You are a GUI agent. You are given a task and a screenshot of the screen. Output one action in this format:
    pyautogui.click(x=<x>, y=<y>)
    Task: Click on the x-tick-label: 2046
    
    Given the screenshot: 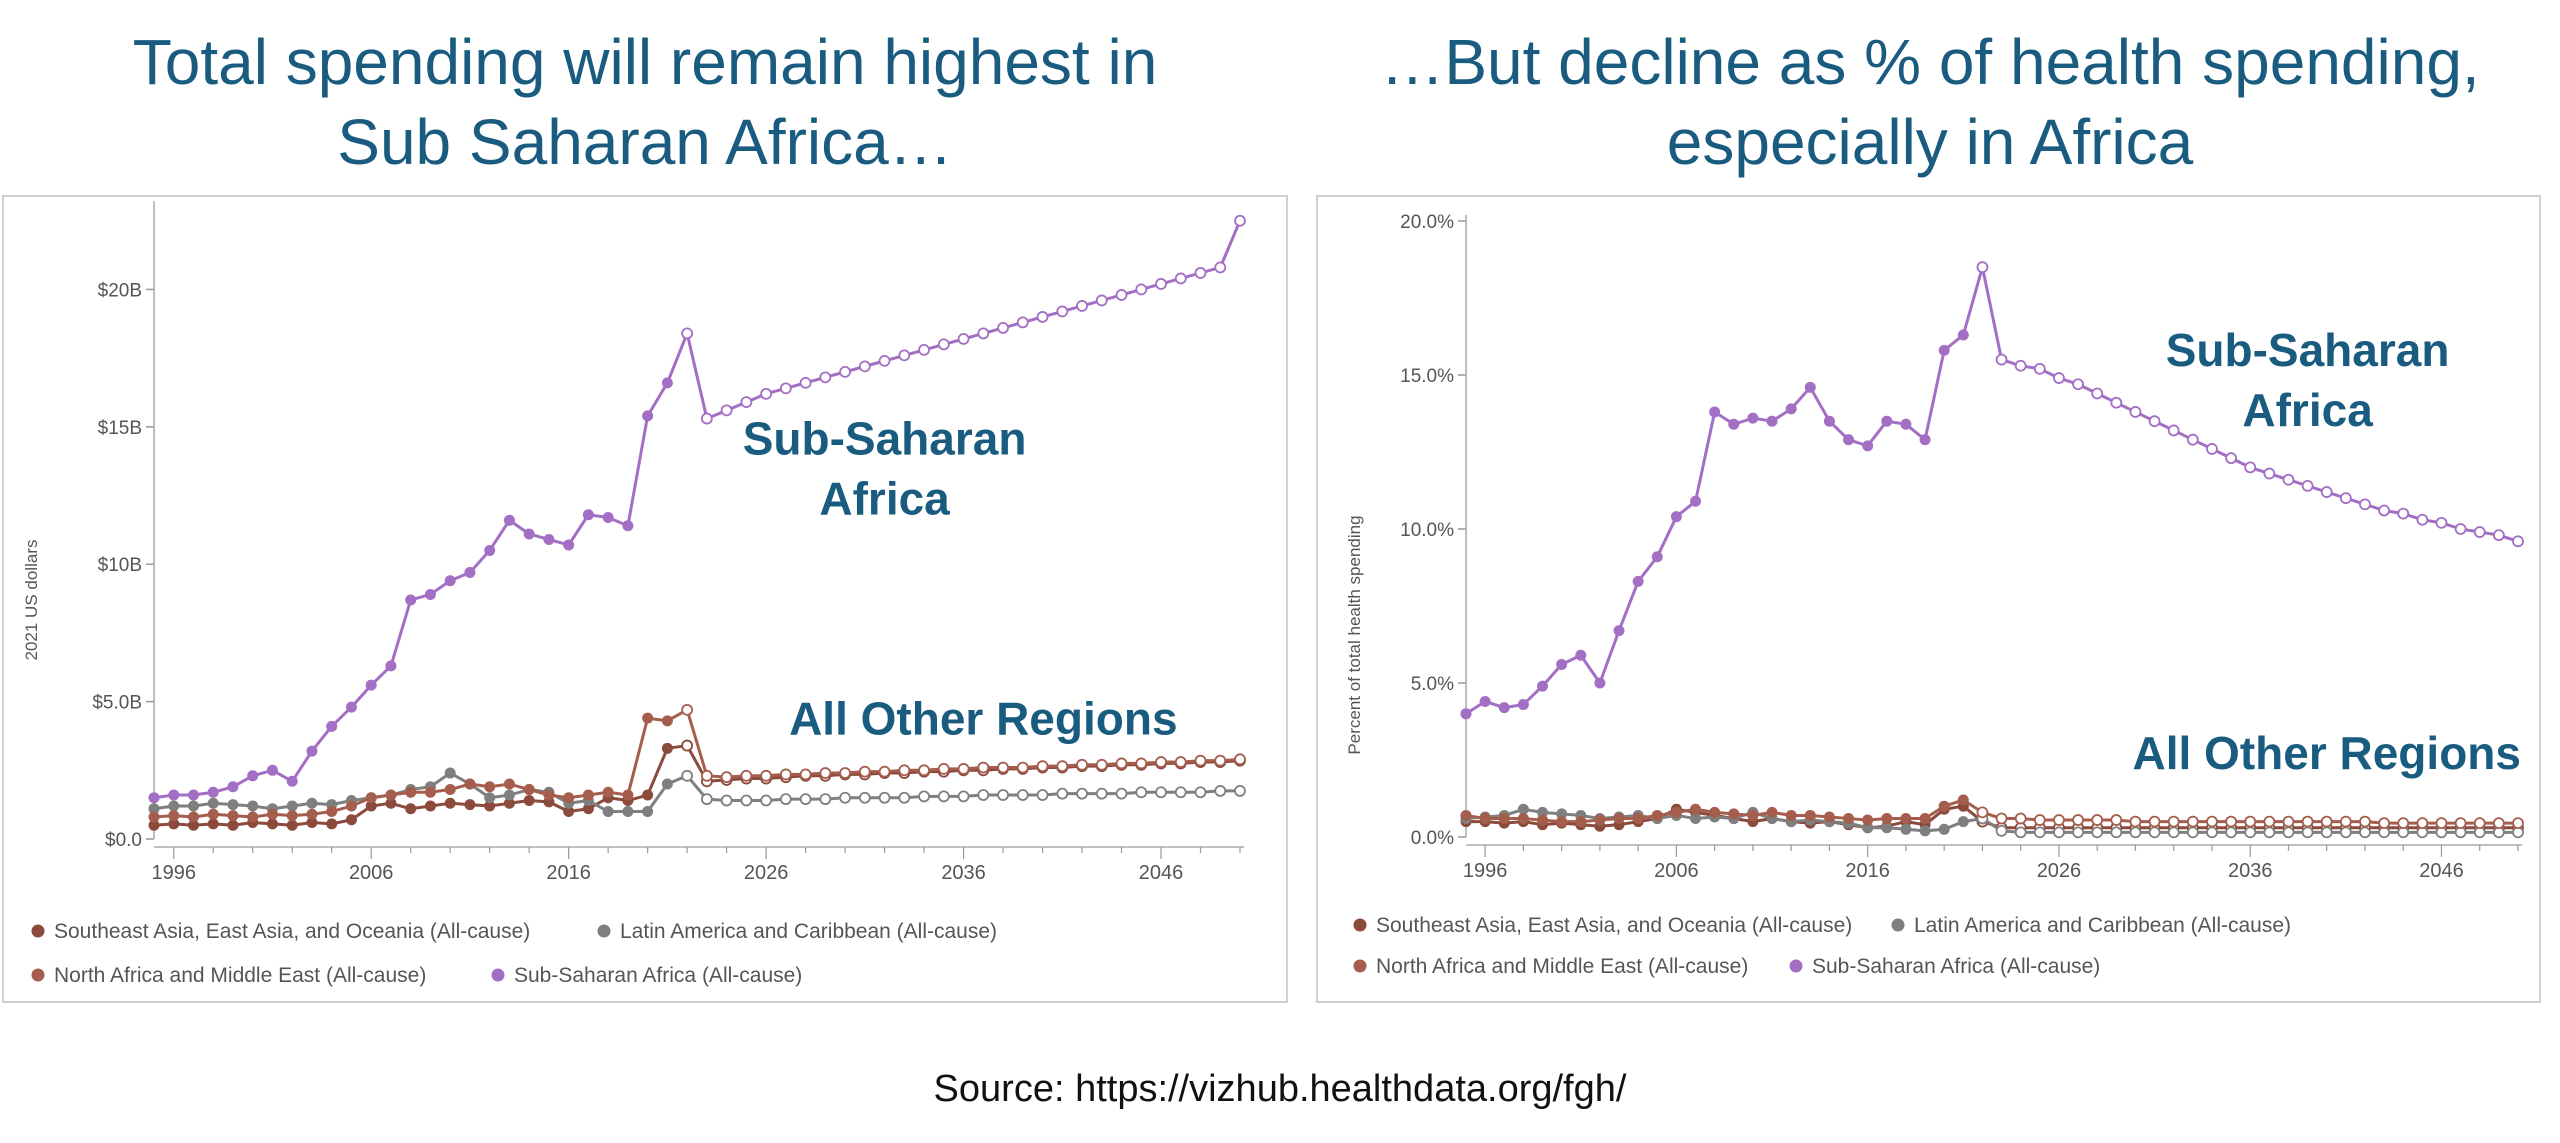 What is the action you would take?
    pyautogui.click(x=1161, y=873)
    